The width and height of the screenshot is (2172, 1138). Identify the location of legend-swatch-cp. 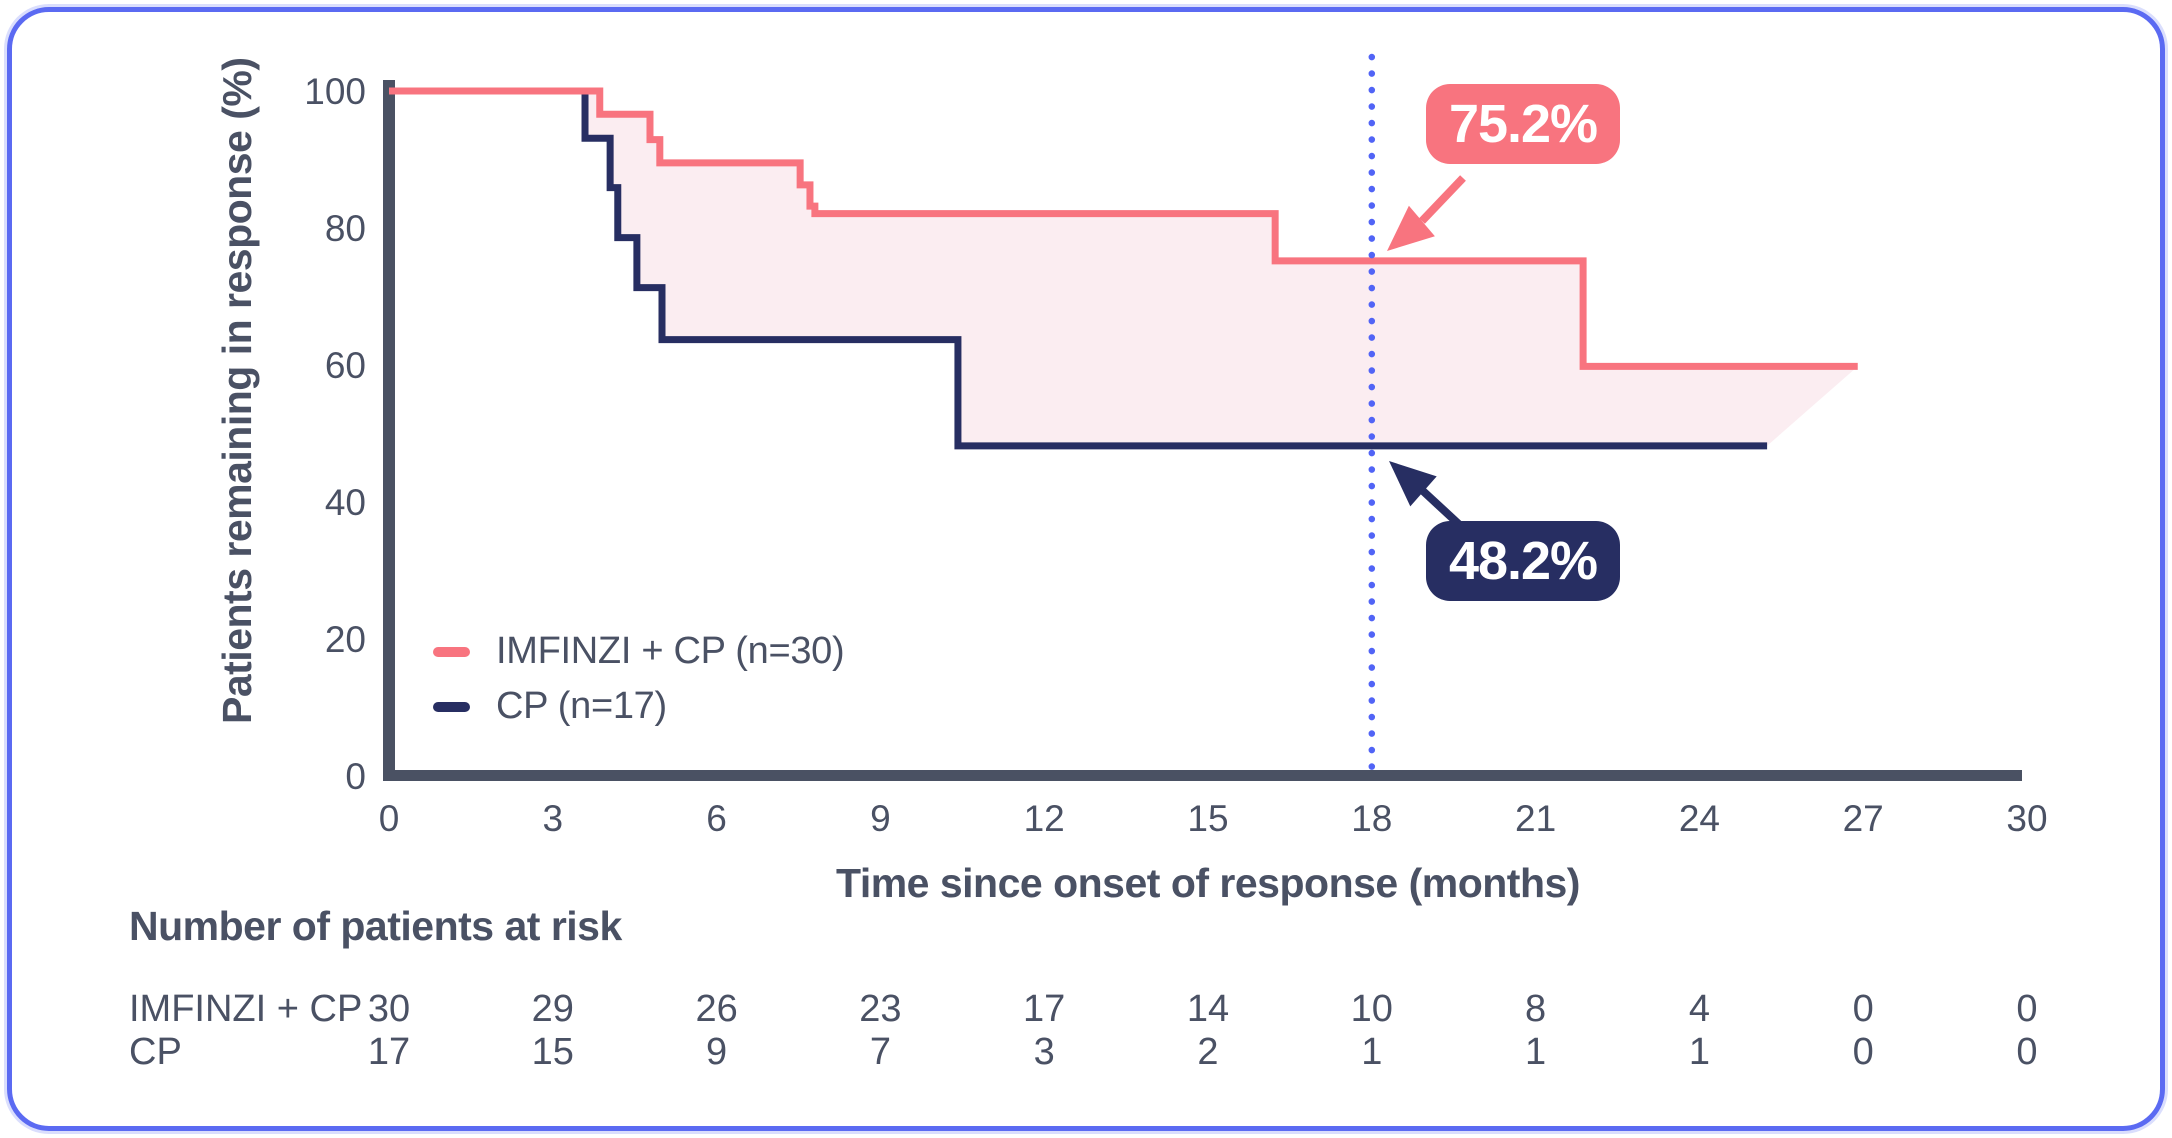
(451, 706).